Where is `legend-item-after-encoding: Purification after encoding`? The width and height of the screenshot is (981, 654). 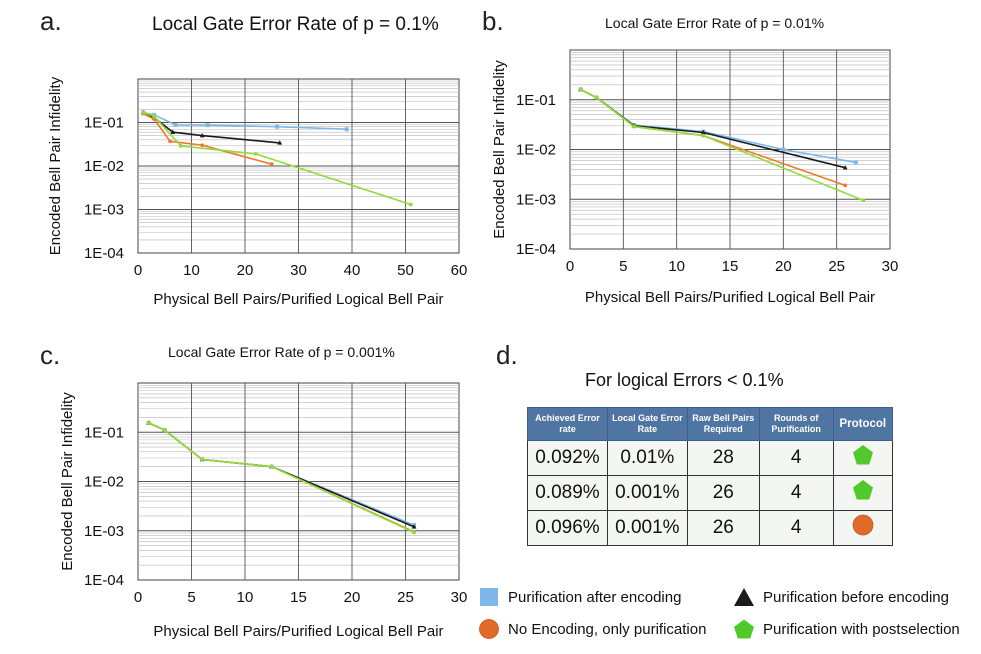 legend-item-after-encoding: Purification after encoding is located at coordinates (579, 597).